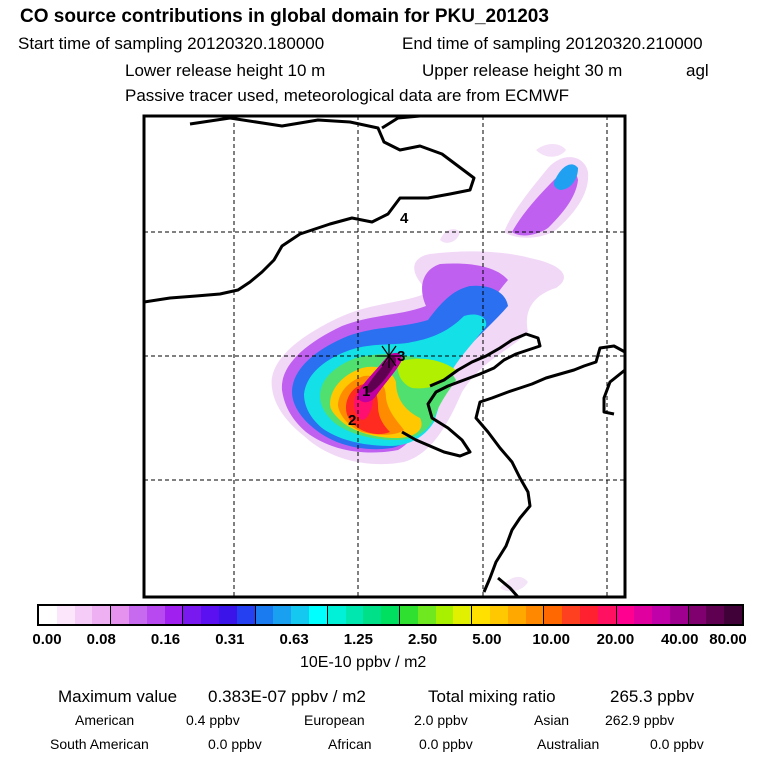 Image resolution: width=768 pixels, height=768 pixels. I want to click on sampling-start: Start time of sampling 20120320.180000, so click(171, 43).